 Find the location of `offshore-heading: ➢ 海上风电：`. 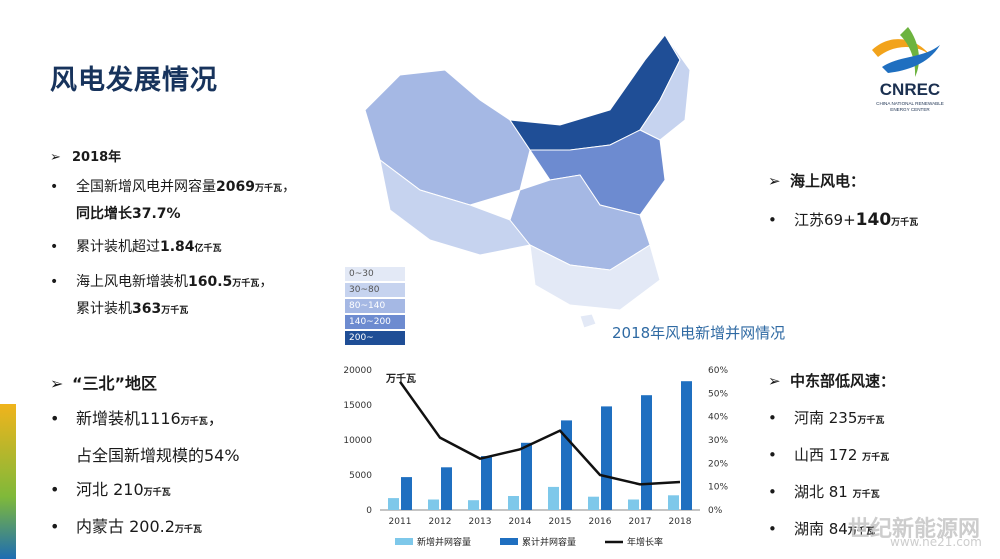

offshore-heading: ➢ 海上风电： is located at coordinates (817, 181).